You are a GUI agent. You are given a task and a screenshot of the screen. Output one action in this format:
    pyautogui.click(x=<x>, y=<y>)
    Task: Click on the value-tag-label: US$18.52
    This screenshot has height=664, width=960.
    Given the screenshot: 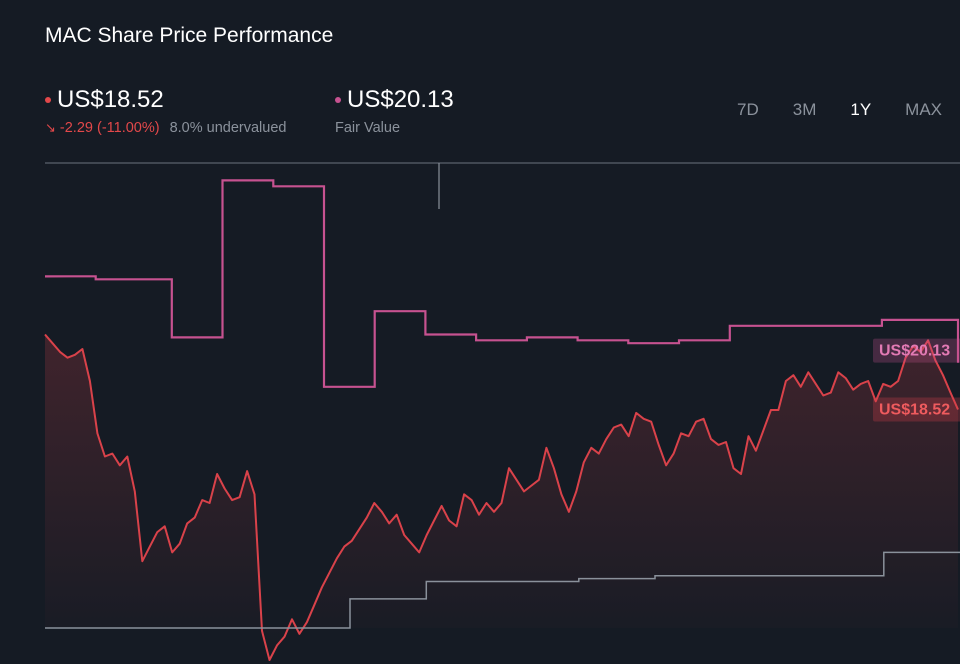 What is the action you would take?
    pyautogui.click(x=914, y=409)
    